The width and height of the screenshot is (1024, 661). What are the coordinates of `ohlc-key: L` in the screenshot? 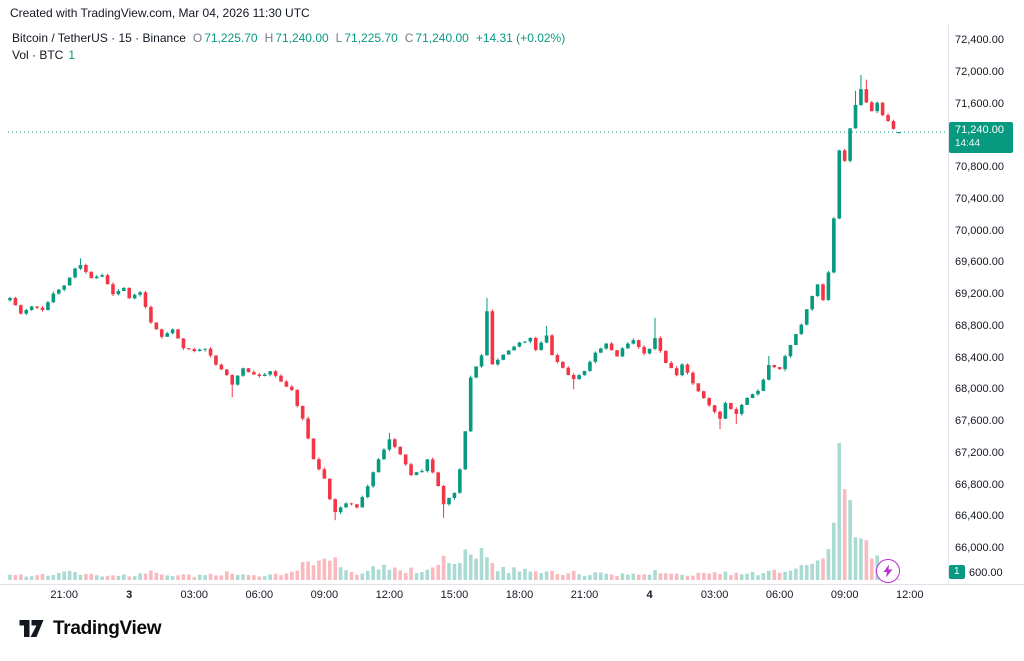 It's located at (339, 37).